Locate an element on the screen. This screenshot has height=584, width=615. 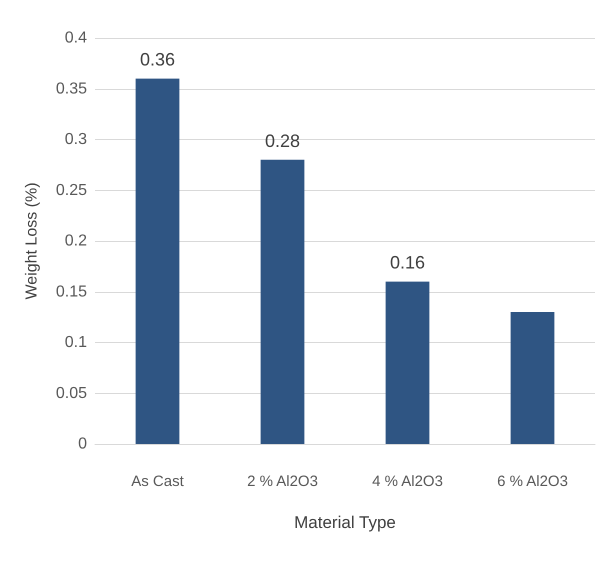
x-tick-label: 6 % Al2O3 is located at coordinates (532, 481).